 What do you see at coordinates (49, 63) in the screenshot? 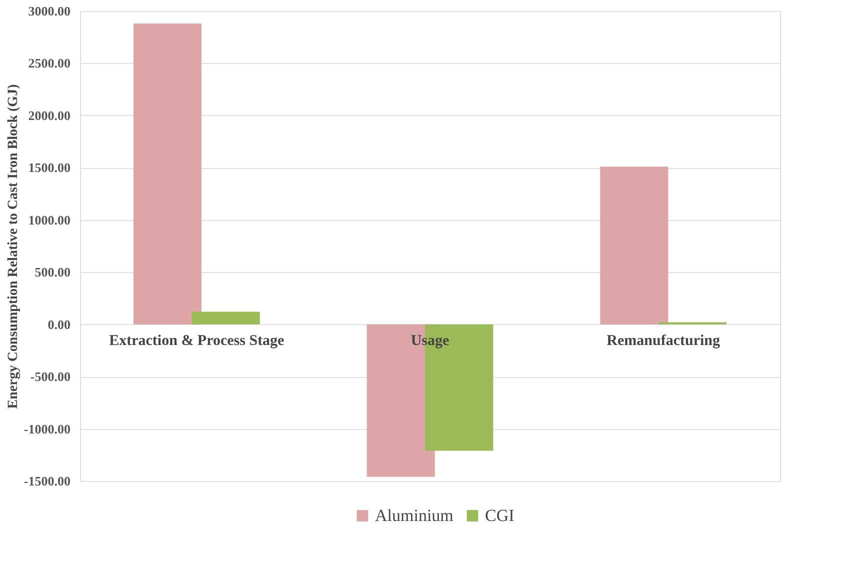
I see `y-tick-label: 2500.00` at bounding box center [49, 63].